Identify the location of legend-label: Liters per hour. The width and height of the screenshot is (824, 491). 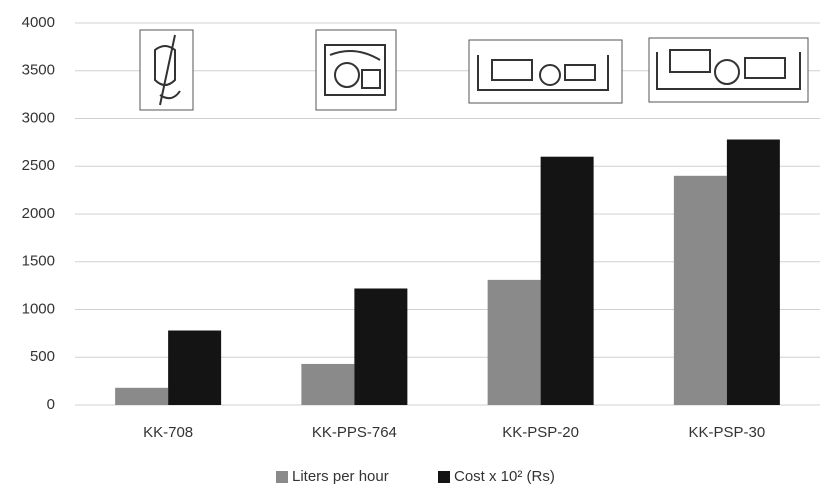
(340, 476).